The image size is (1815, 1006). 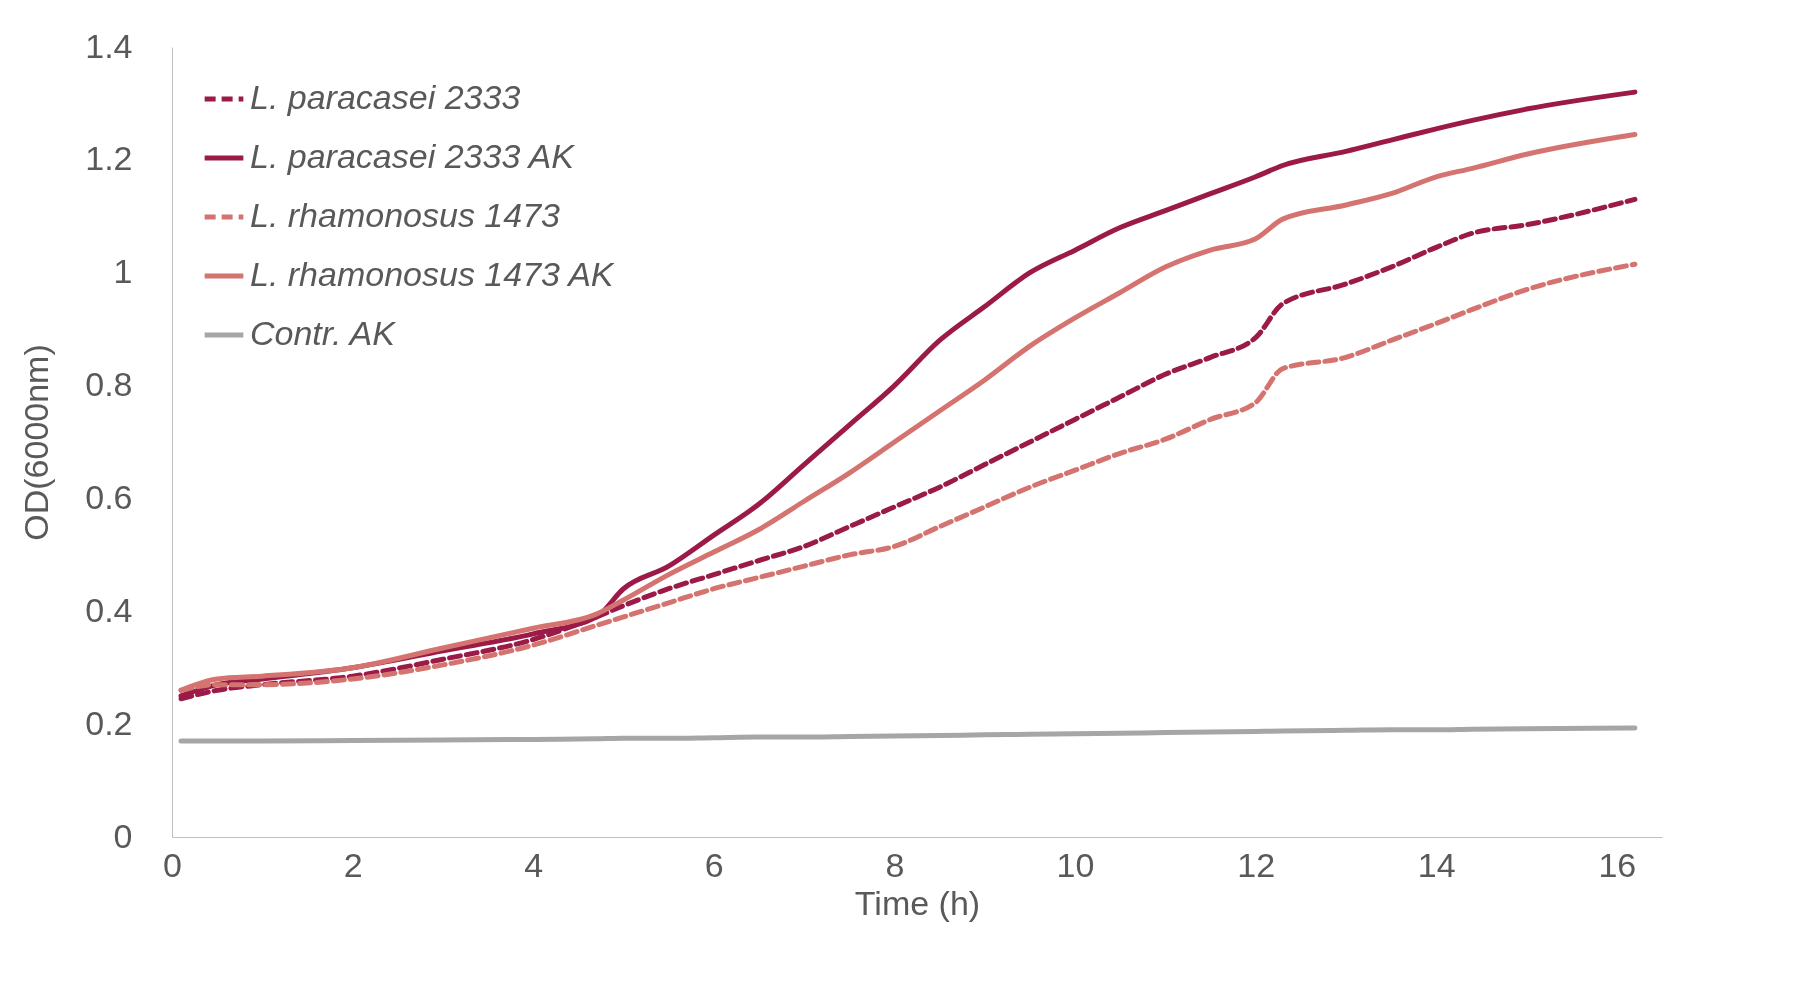 I want to click on y-tick-label: 1, so click(x=123, y=271).